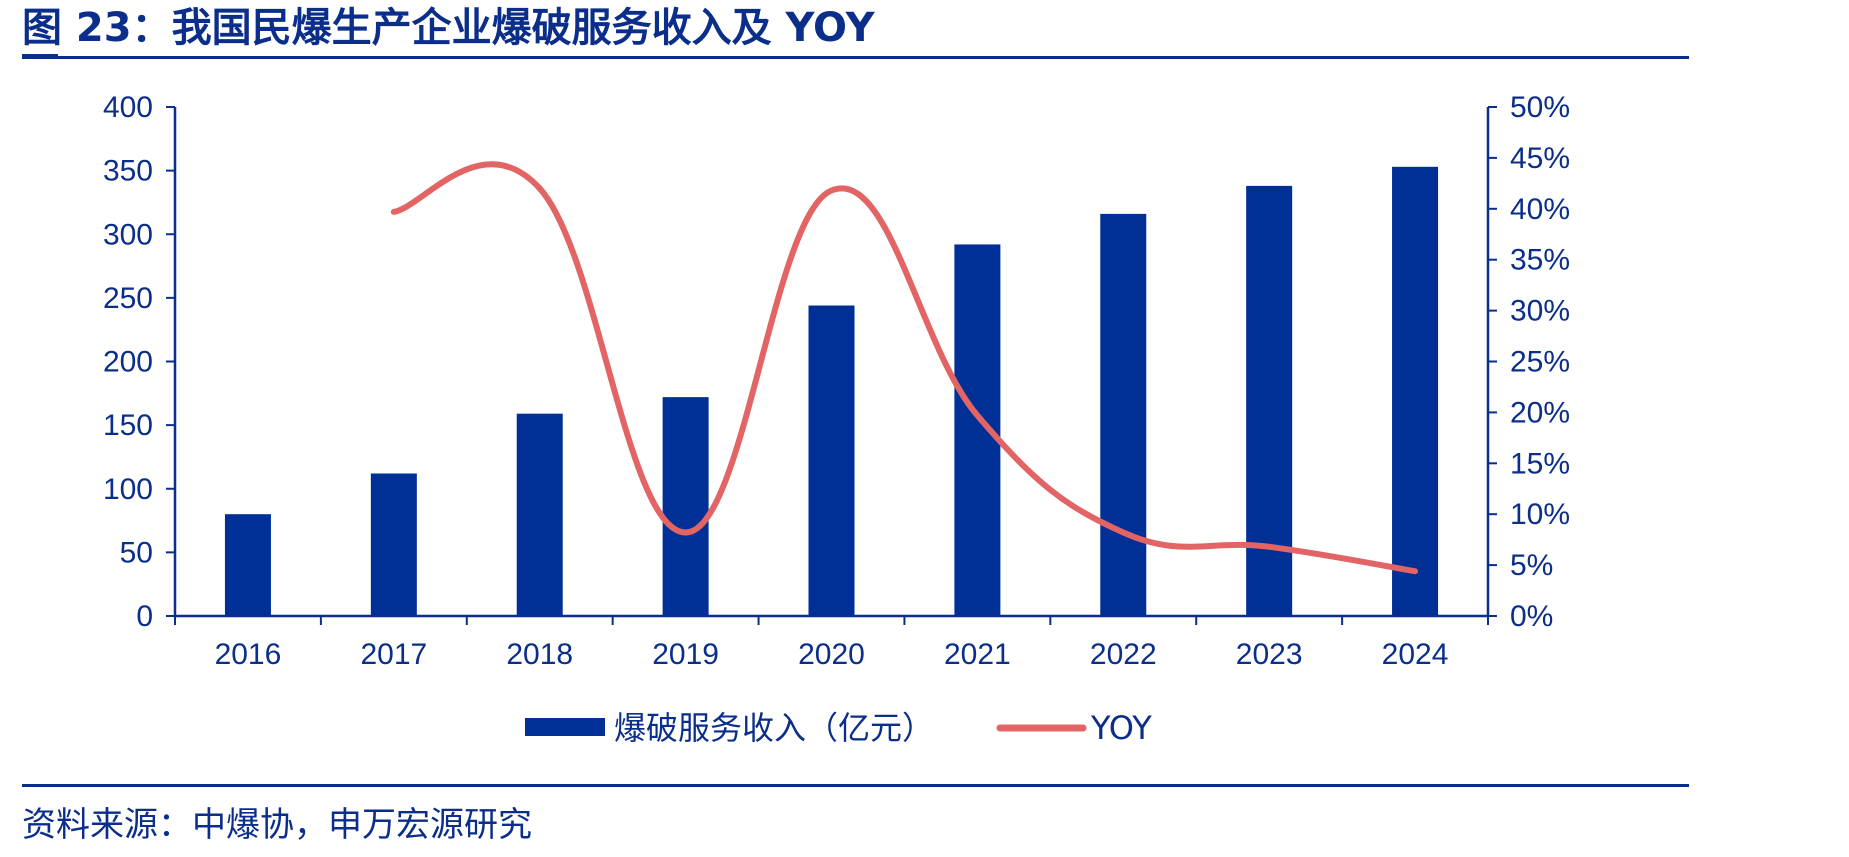 The height and width of the screenshot is (857, 1849). Describe the element at coordinates (831, 654) in the screenshot. I see `x-tick-label: 2020` at that location.